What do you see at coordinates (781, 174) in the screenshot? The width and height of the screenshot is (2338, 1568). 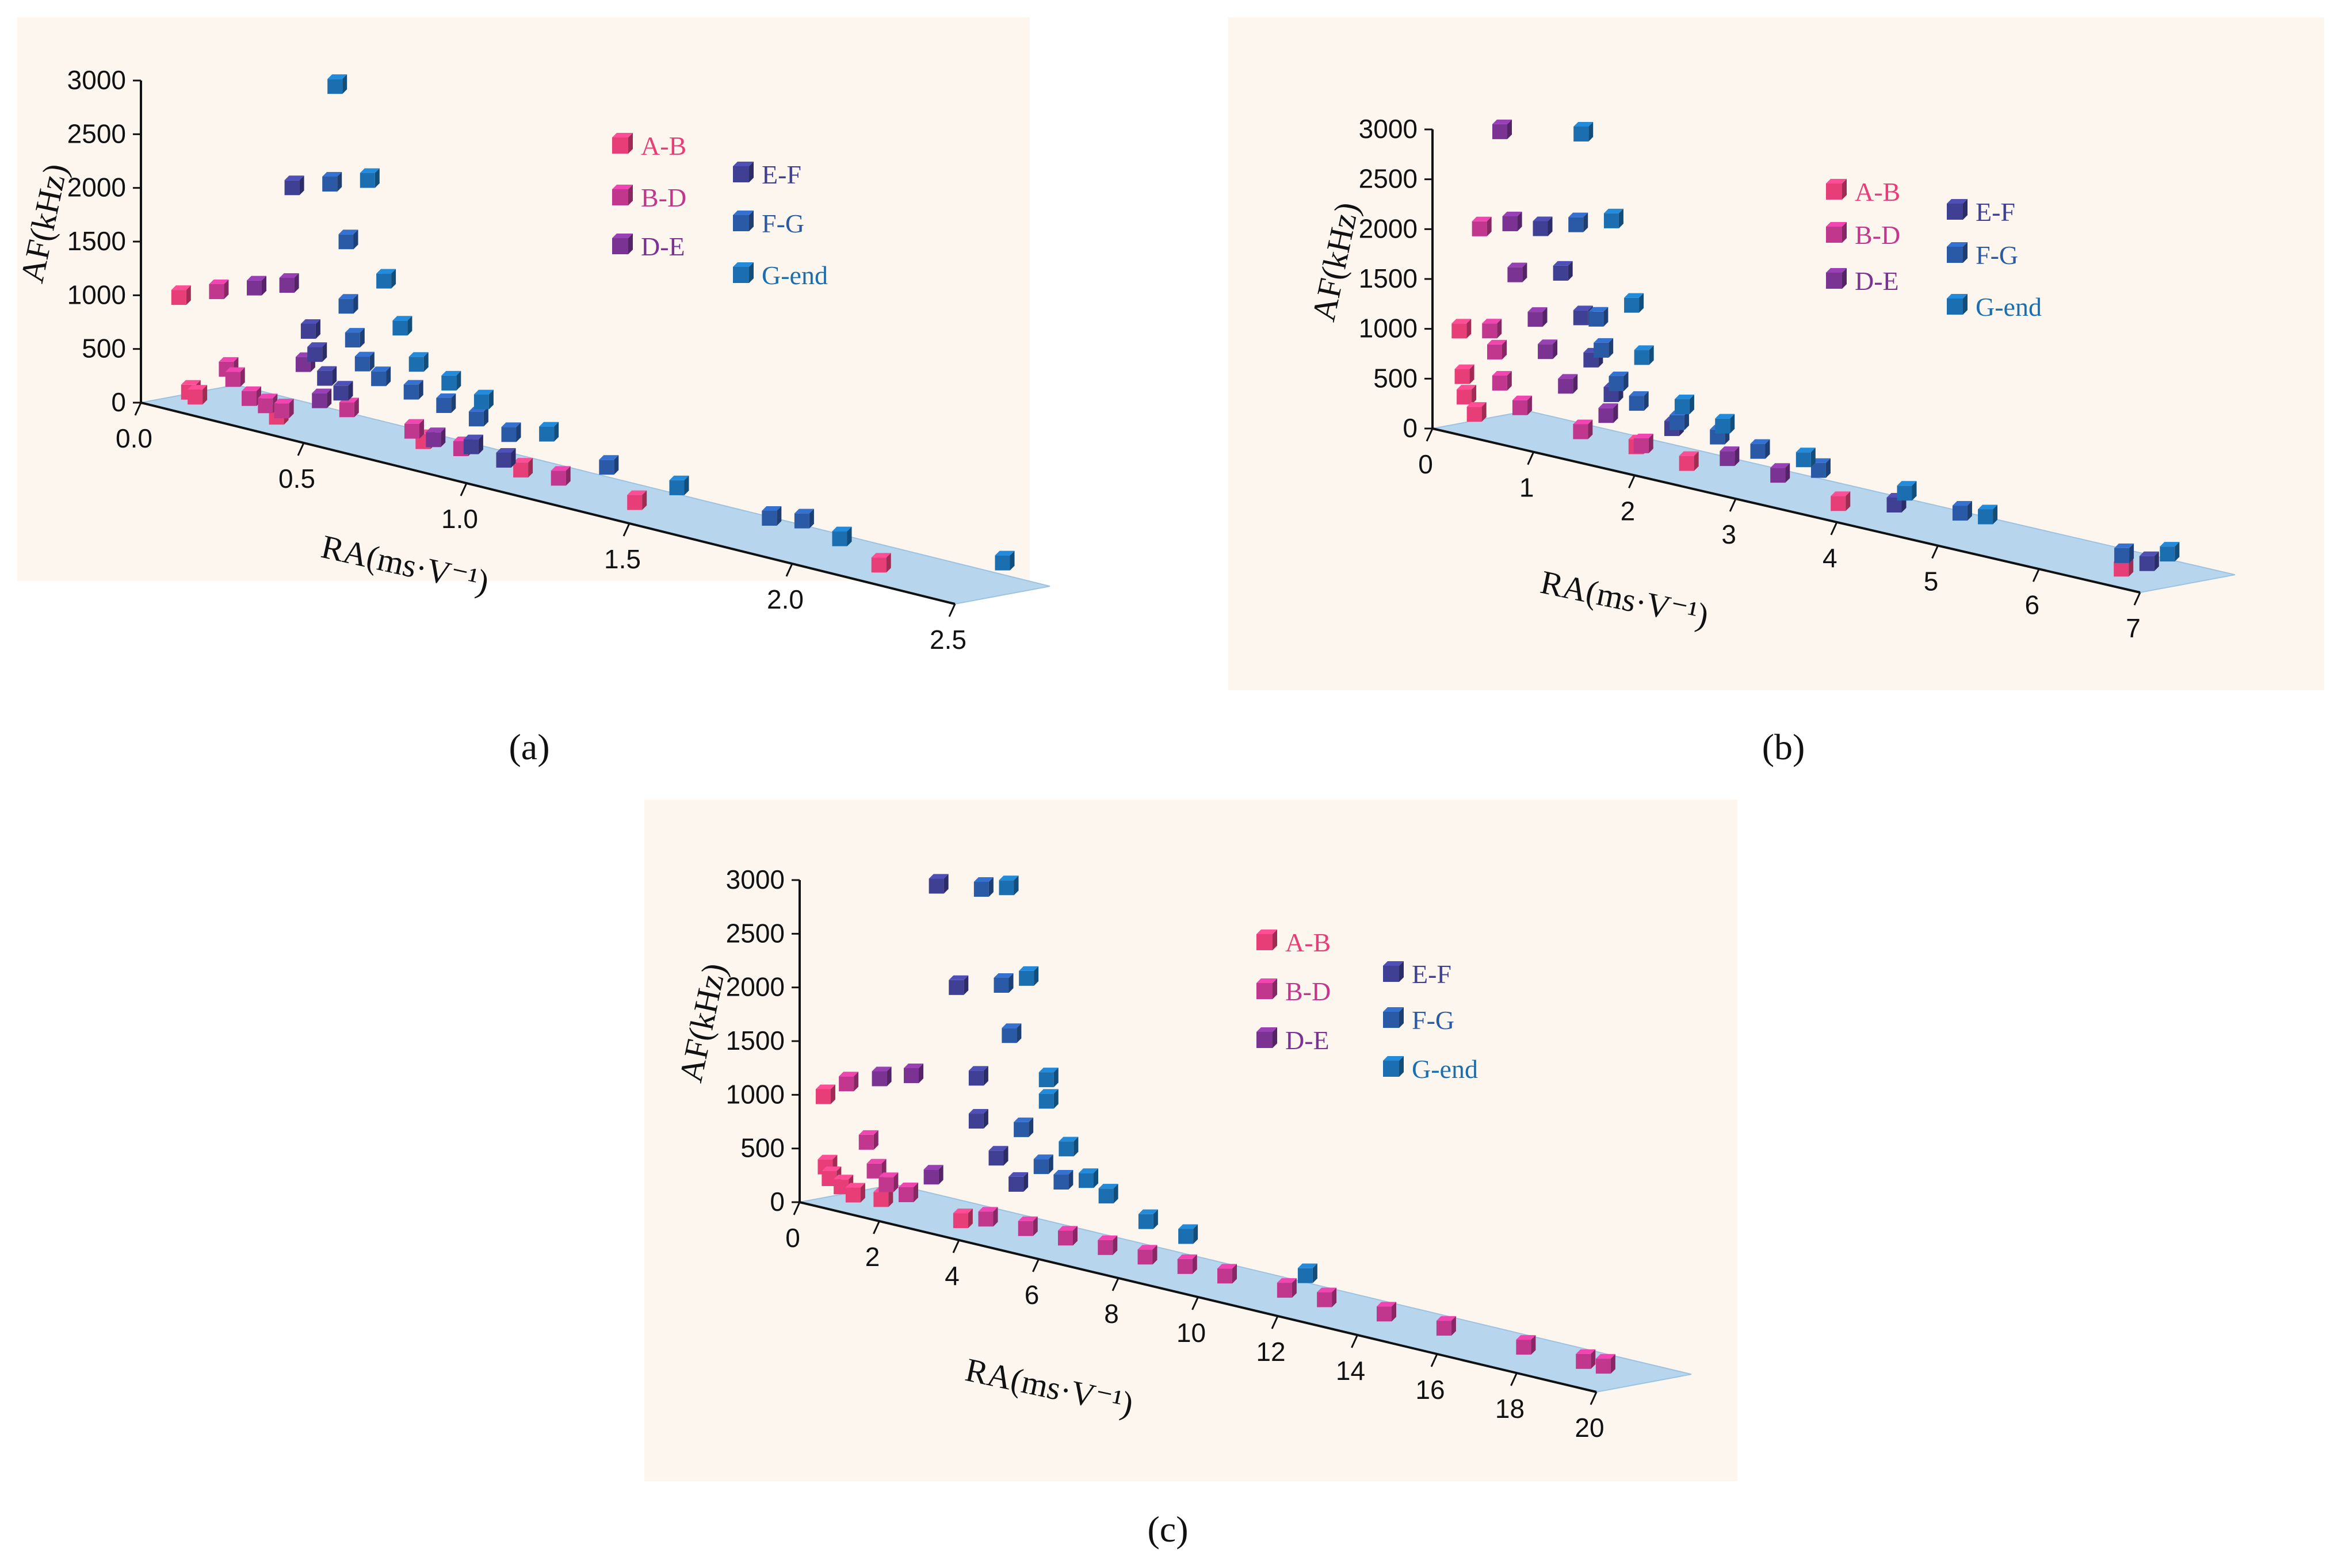 I see `legend-label: E-F` at bounding box center [781, 174].